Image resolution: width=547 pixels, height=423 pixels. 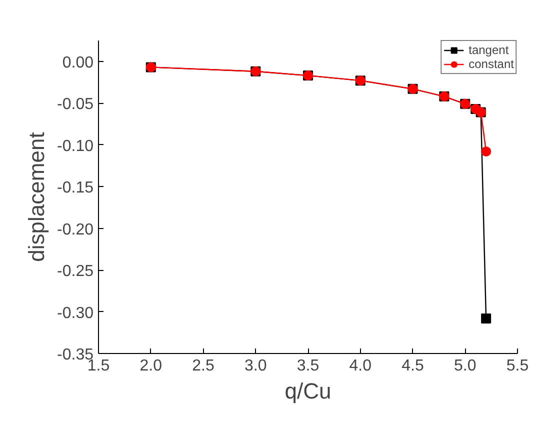 I want to click on y-tick-label: -0.05, so click(x=75, y=105).